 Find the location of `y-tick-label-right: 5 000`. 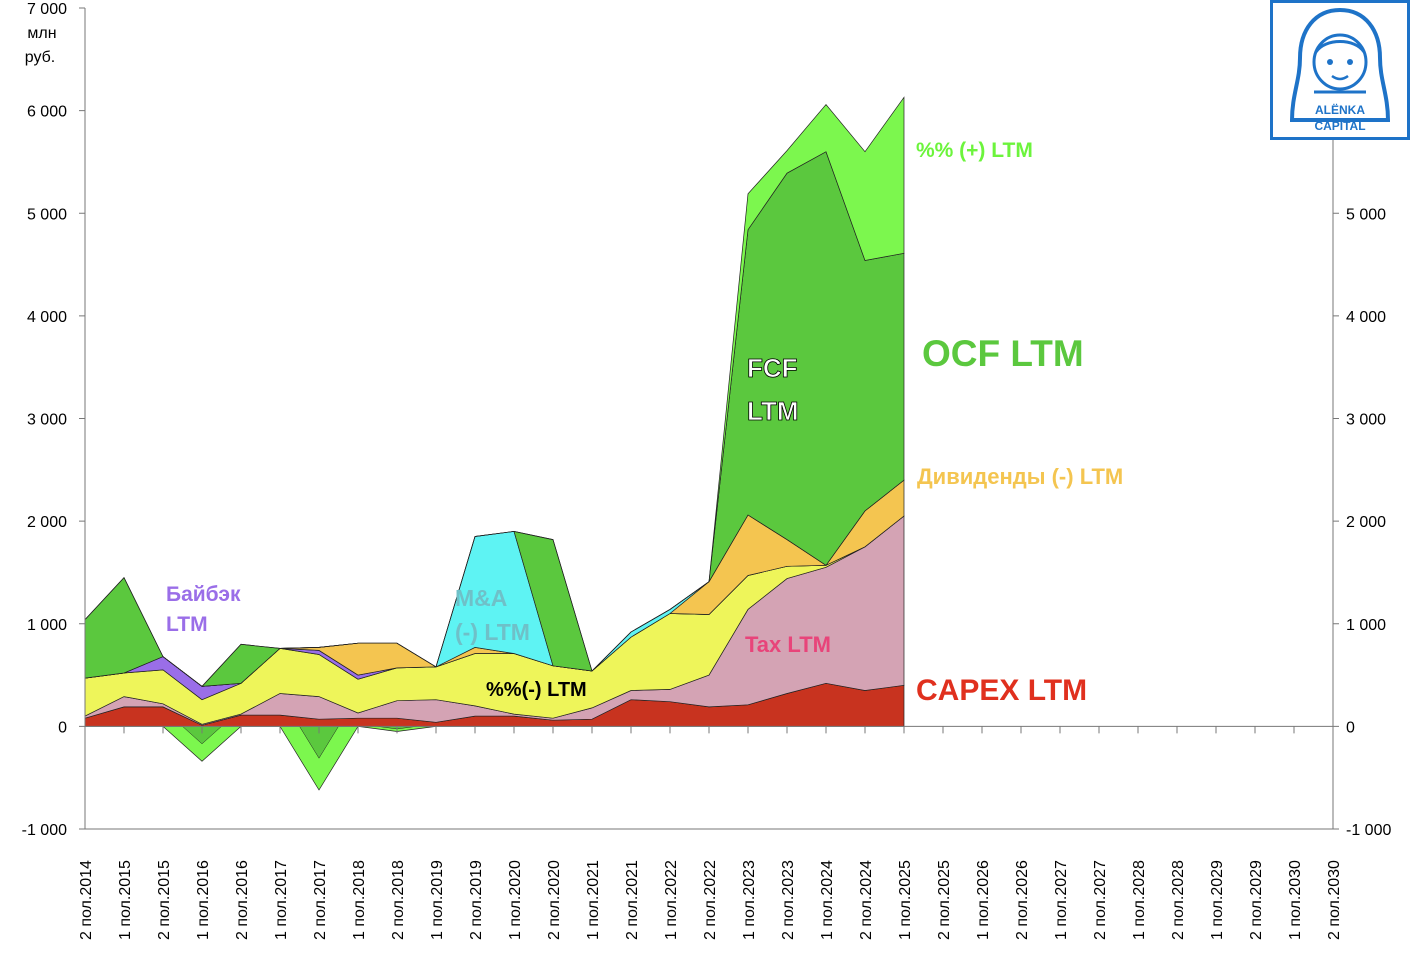

y-tick-label-right: 5 000 is located at coordinates (1366, 214).